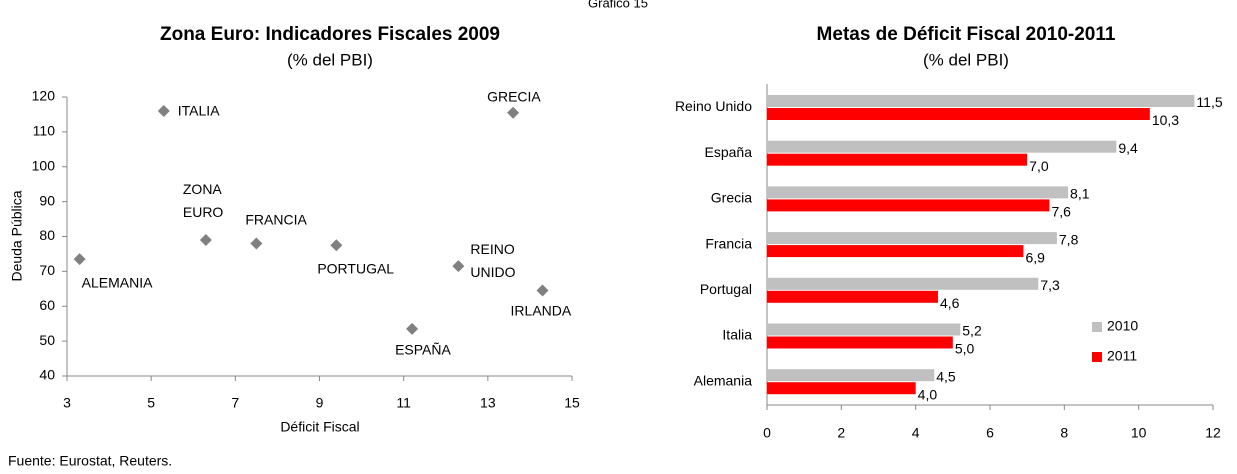  Describe the element at coordinates (47, 235) in the screenshot. I see `y-tick-label: 80` at that location.